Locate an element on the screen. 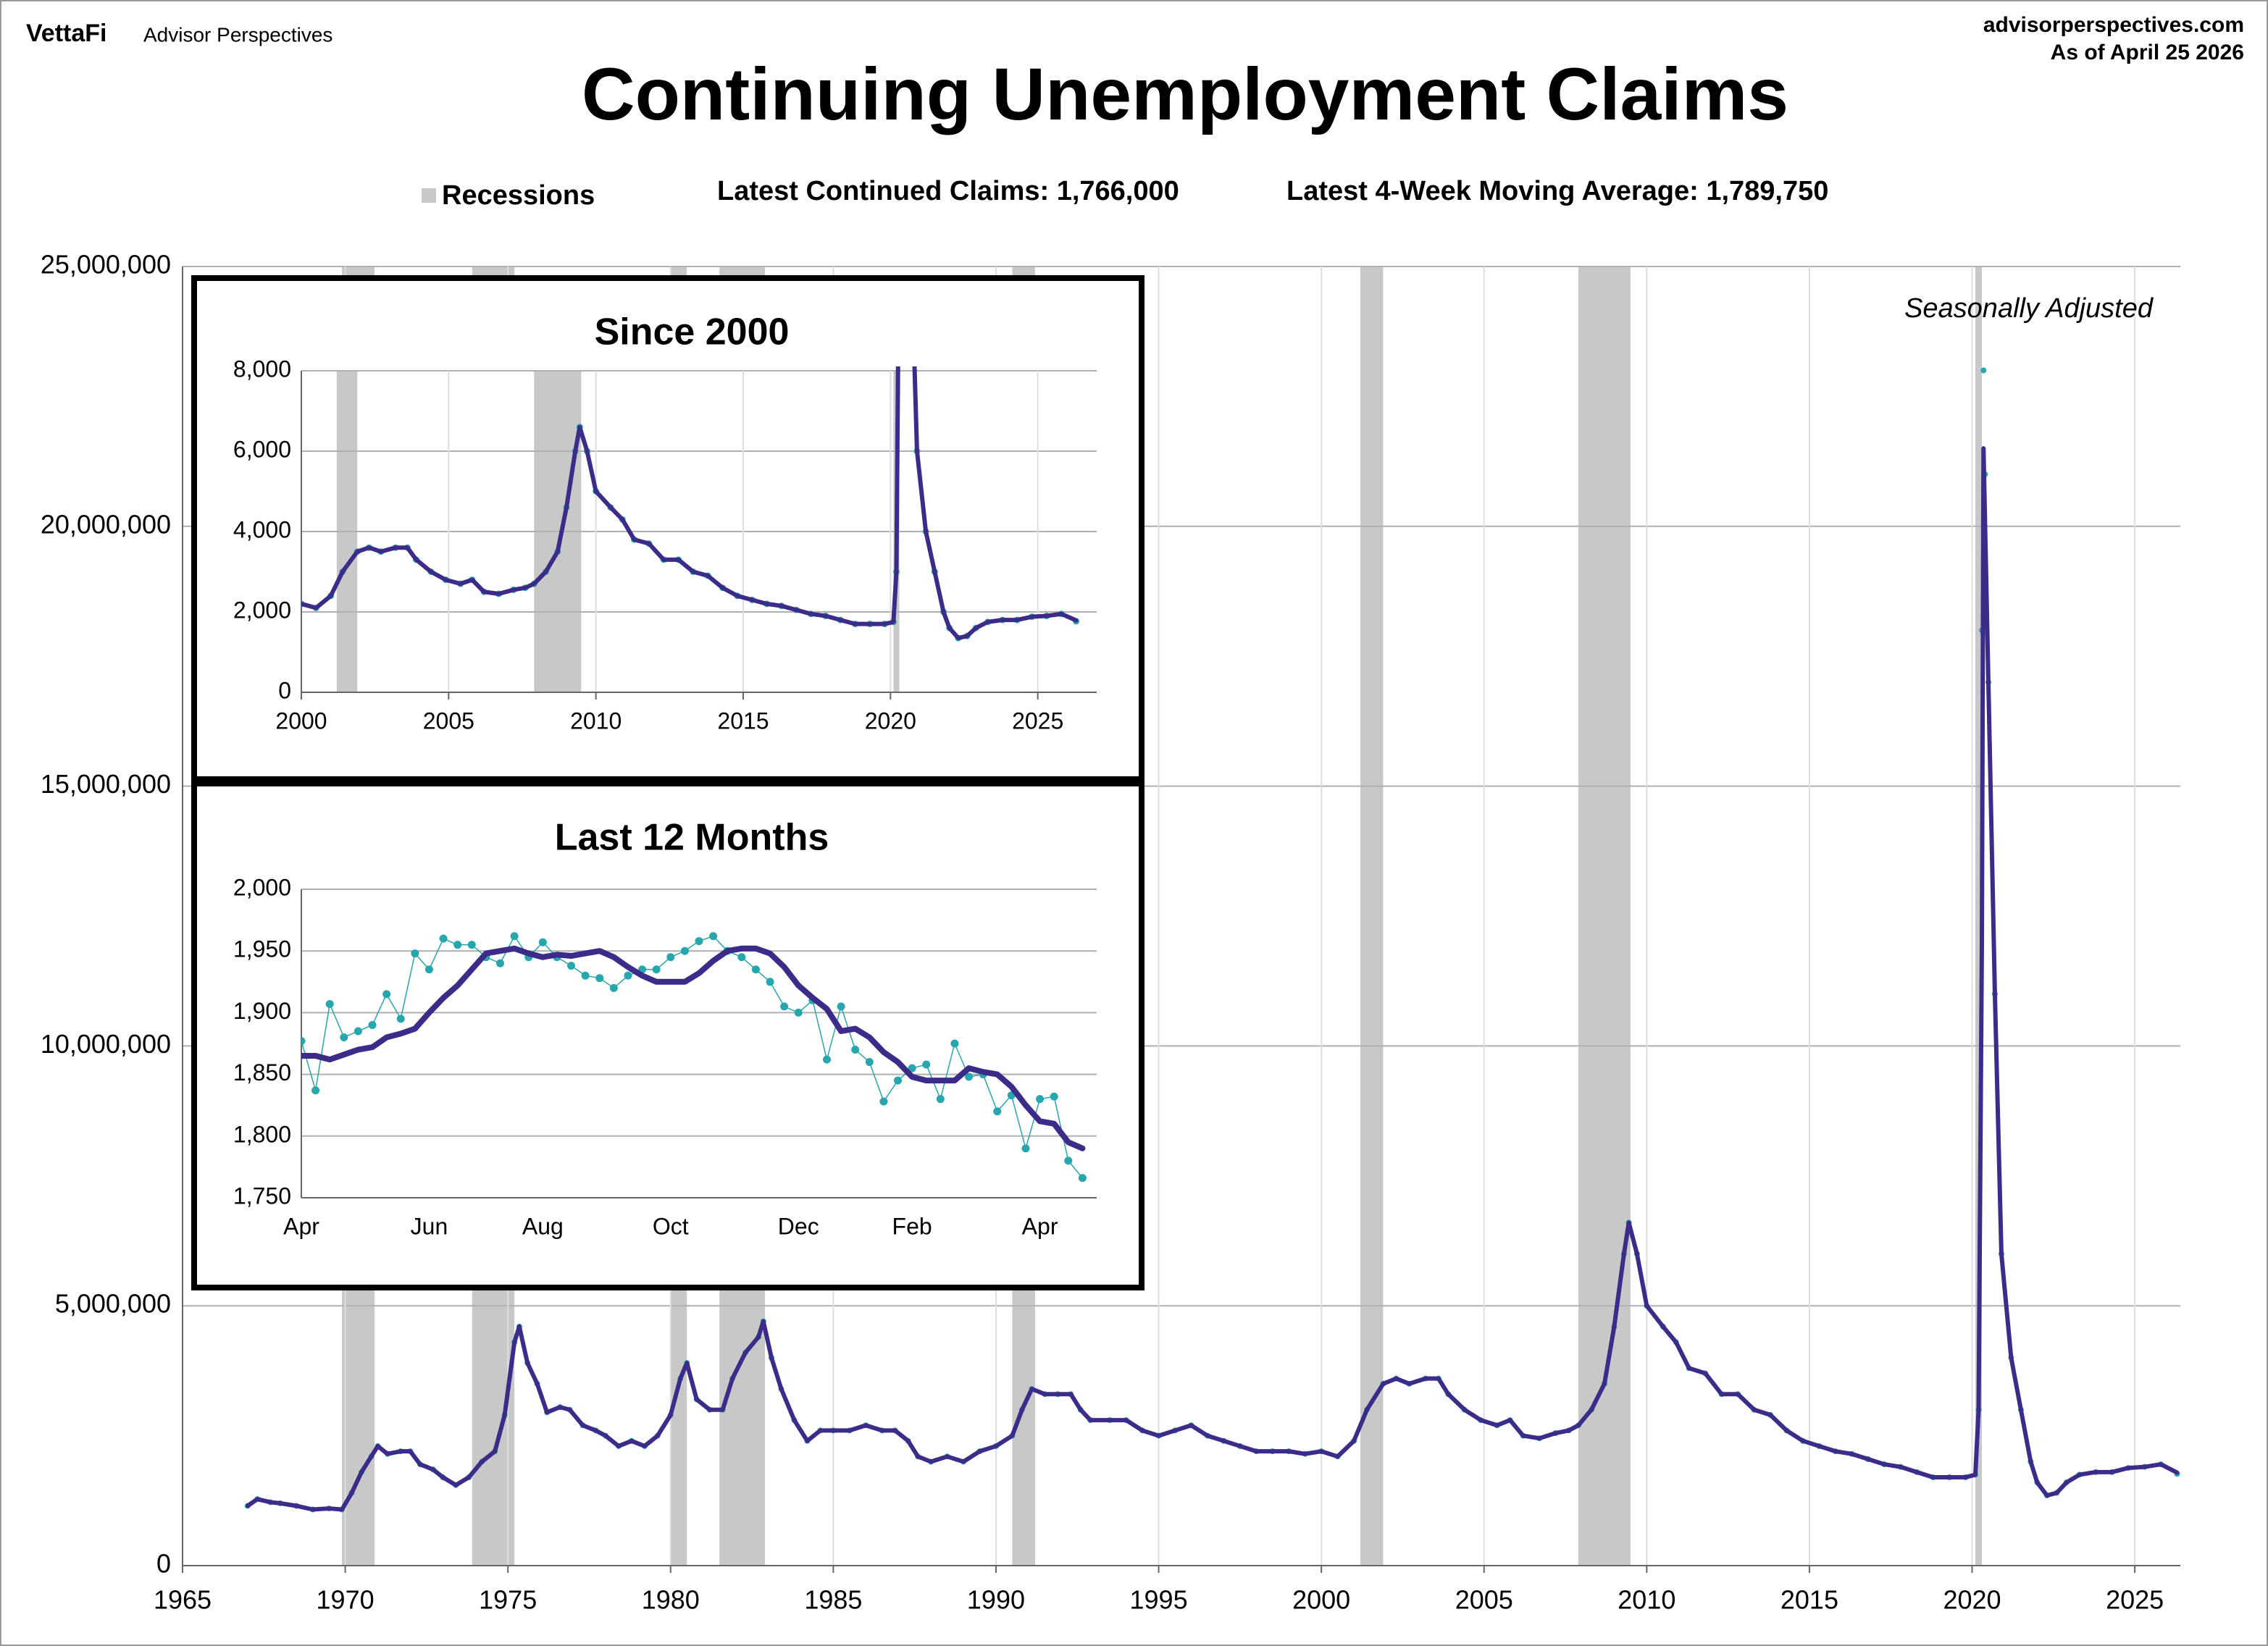  y-tick-label: 6,000 is located at coordinates (262, 449).